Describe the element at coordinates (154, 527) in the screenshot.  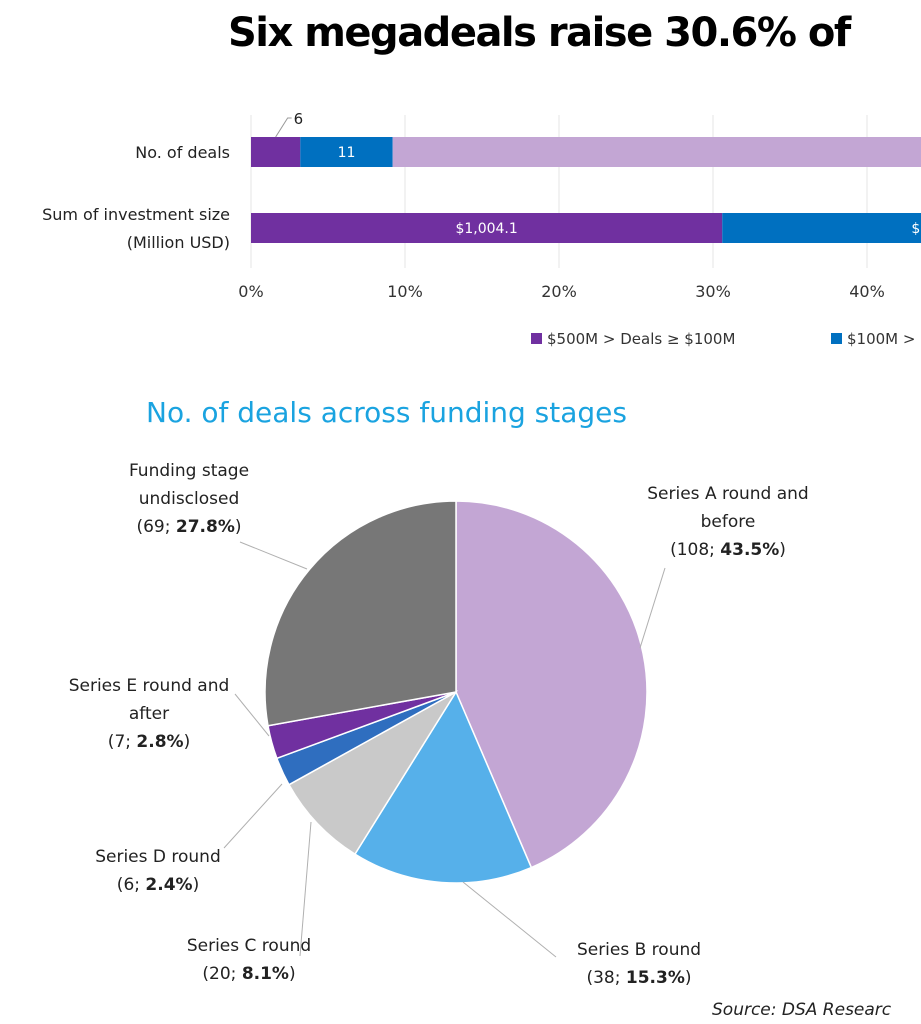
I see `pie-count: 69` at that location.